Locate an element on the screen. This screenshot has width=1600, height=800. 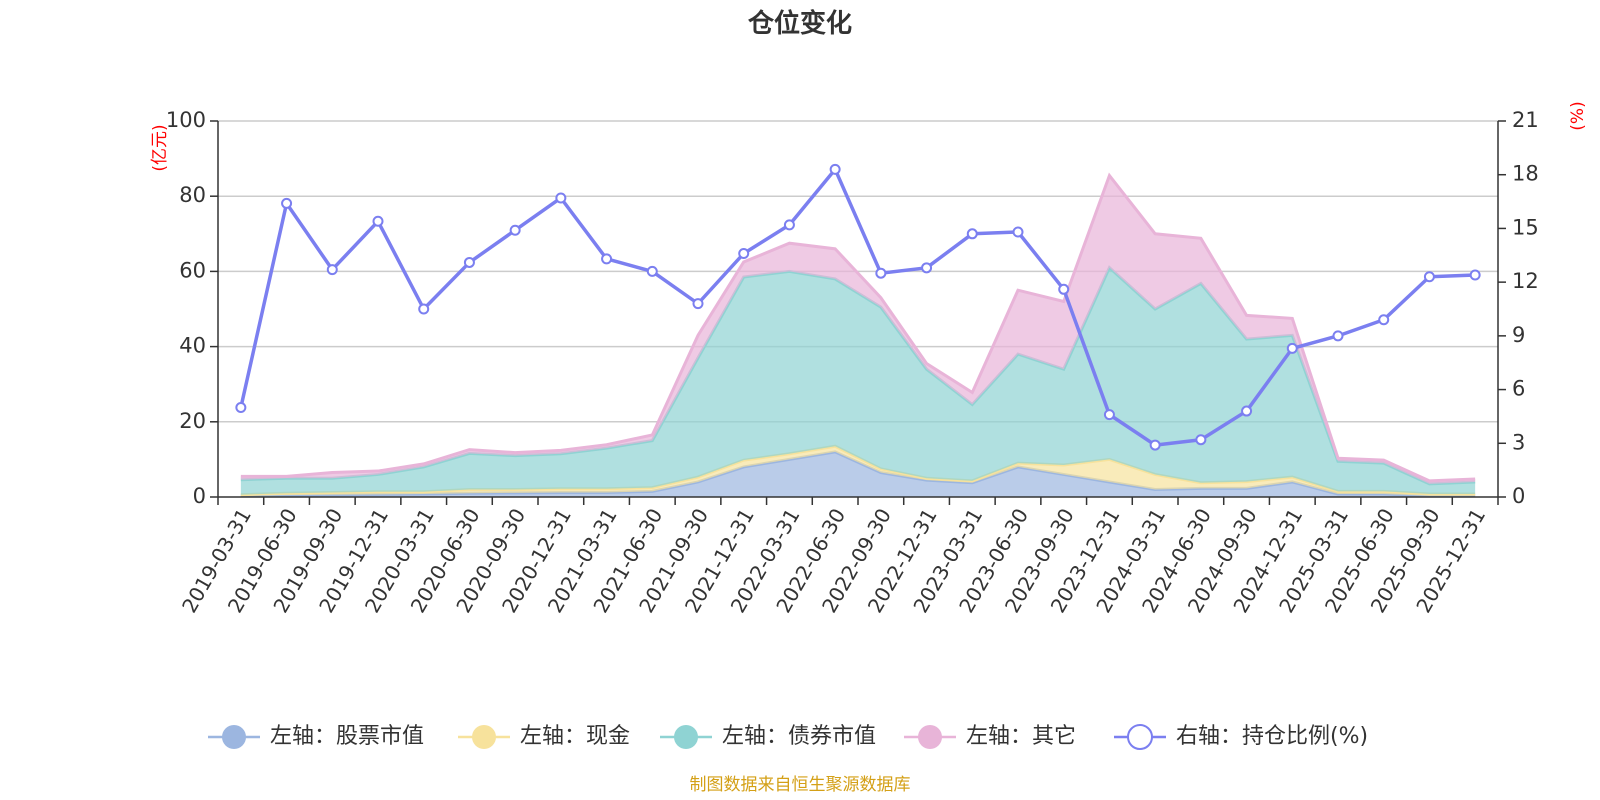
legend-label: 左轴：其它 is located at coordinates (1021, 736).